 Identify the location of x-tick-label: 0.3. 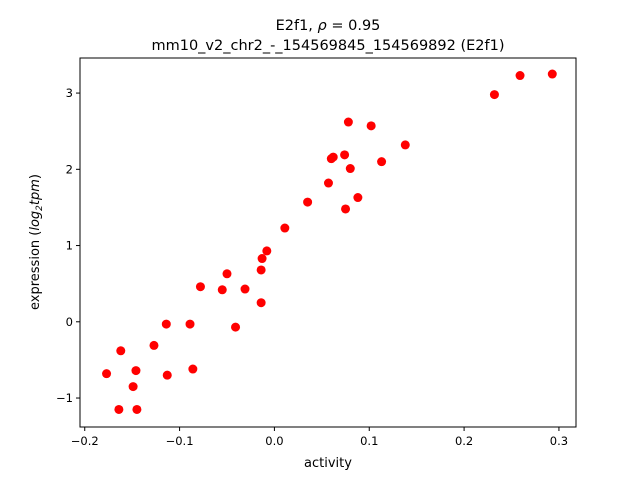
(559, 441).